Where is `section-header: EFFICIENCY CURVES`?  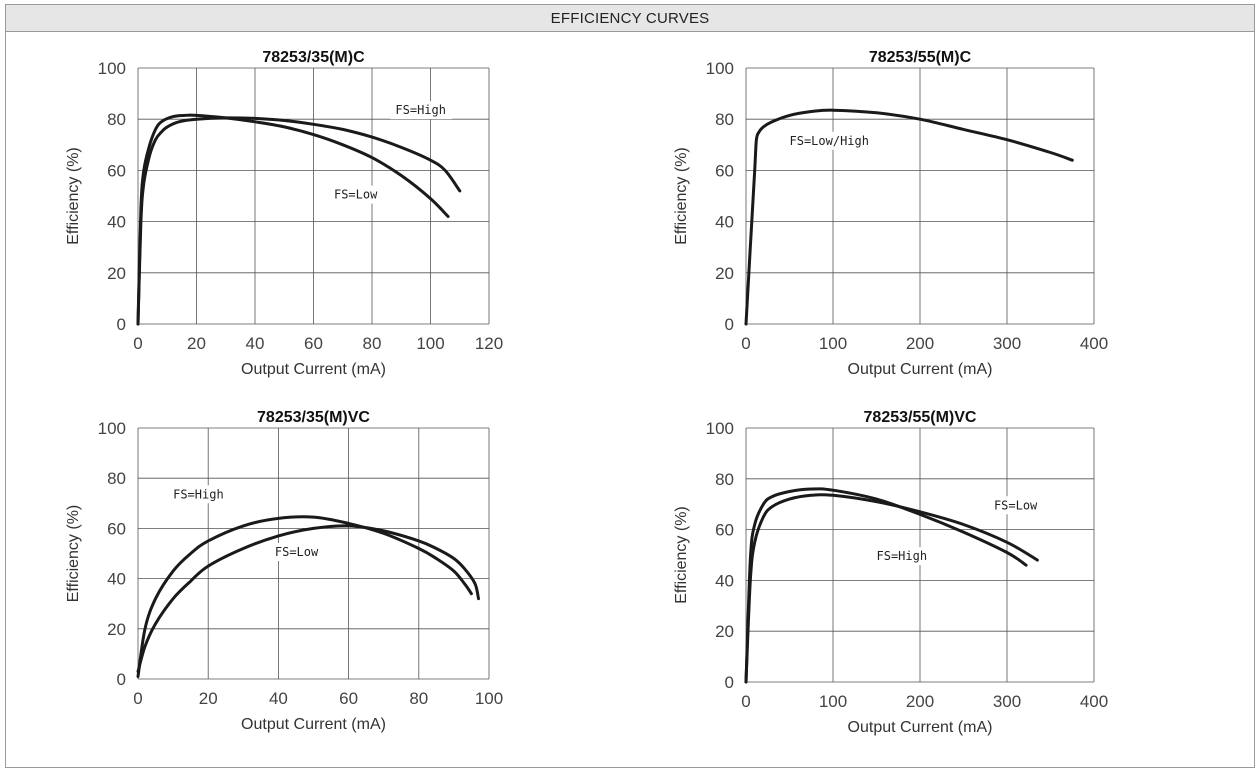
section-header: EFFICIENCY CURVES is located at coordinates (630, 18).